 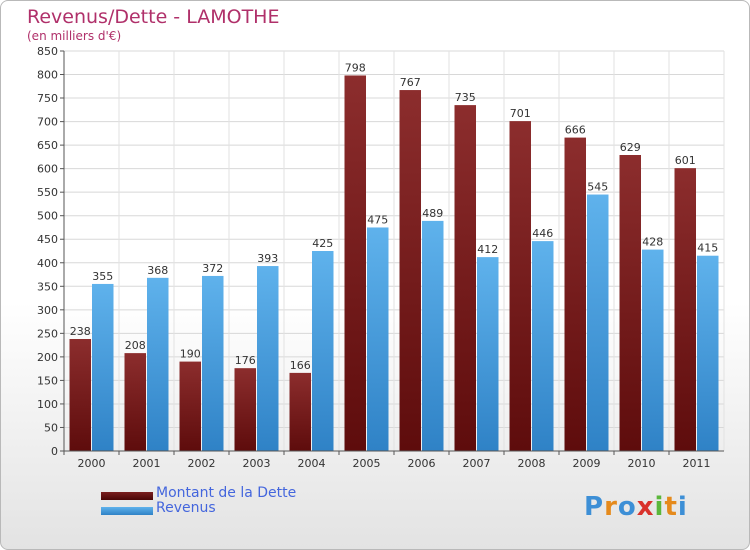 What do you see at coordinates (575, 130) in the screenshot?
I see `data-label-dette: 666` at bounding box center [575, 130].